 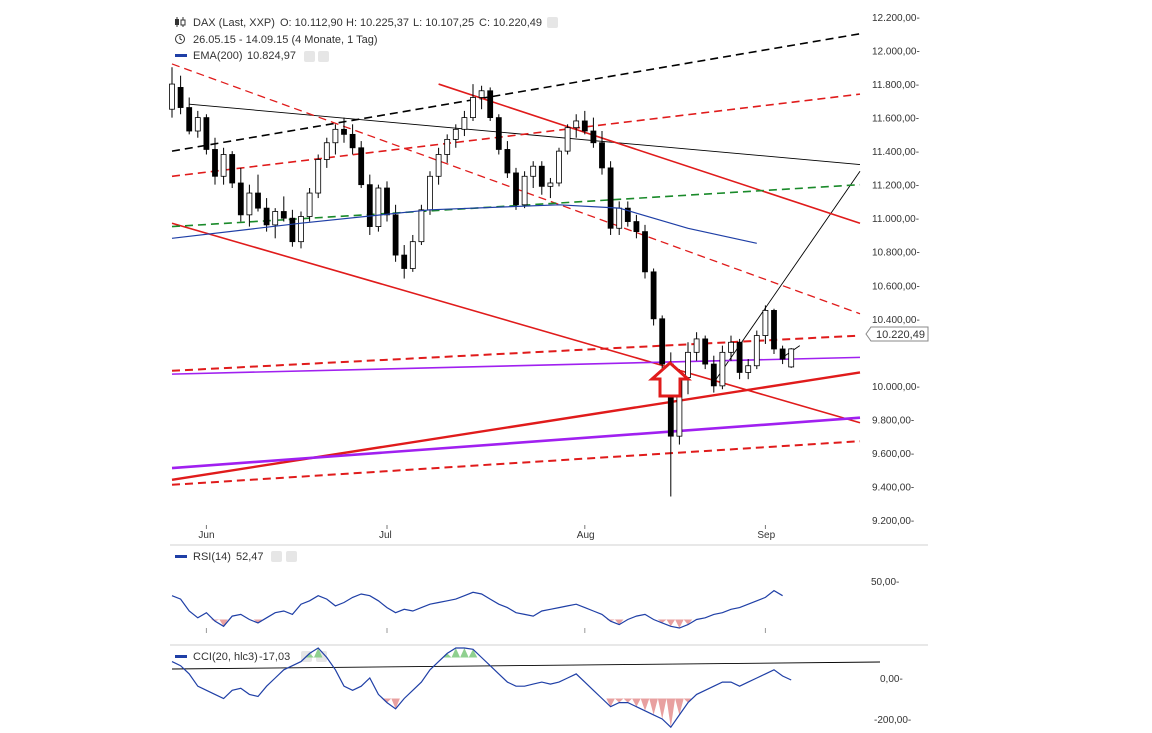 I want to click on header-settings-button, so click(x=552, y=22).